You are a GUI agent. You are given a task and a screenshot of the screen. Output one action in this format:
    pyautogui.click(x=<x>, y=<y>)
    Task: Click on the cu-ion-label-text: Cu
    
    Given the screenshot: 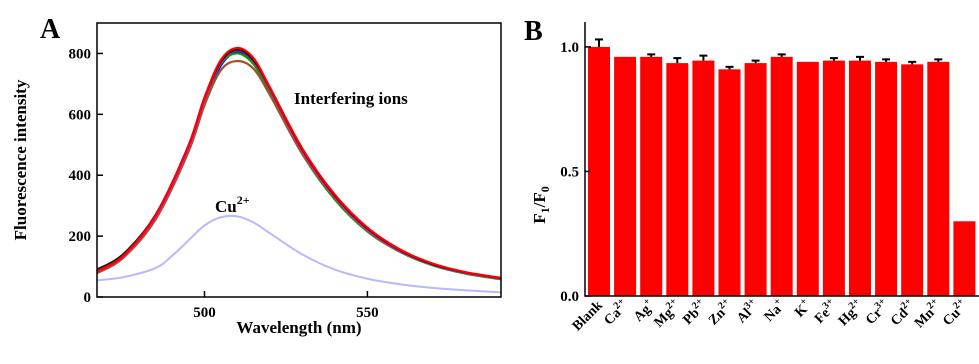 What is the action you would take?
    pyautogui.click(x=226, y=206)
    